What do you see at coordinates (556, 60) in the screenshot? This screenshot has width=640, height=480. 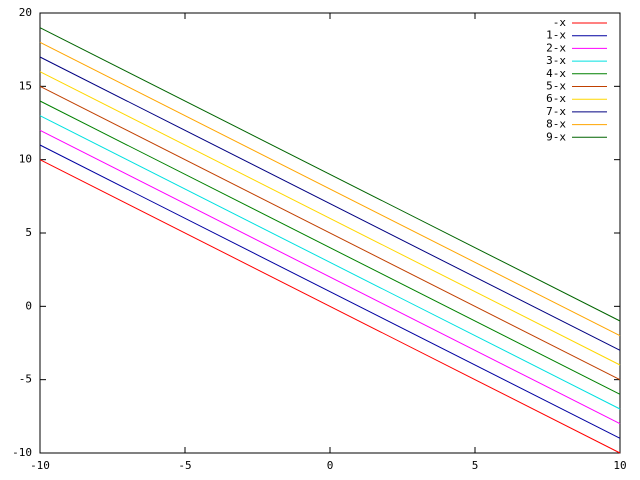 I see `legend-label: 3-x` at bounding box center [556, 60].